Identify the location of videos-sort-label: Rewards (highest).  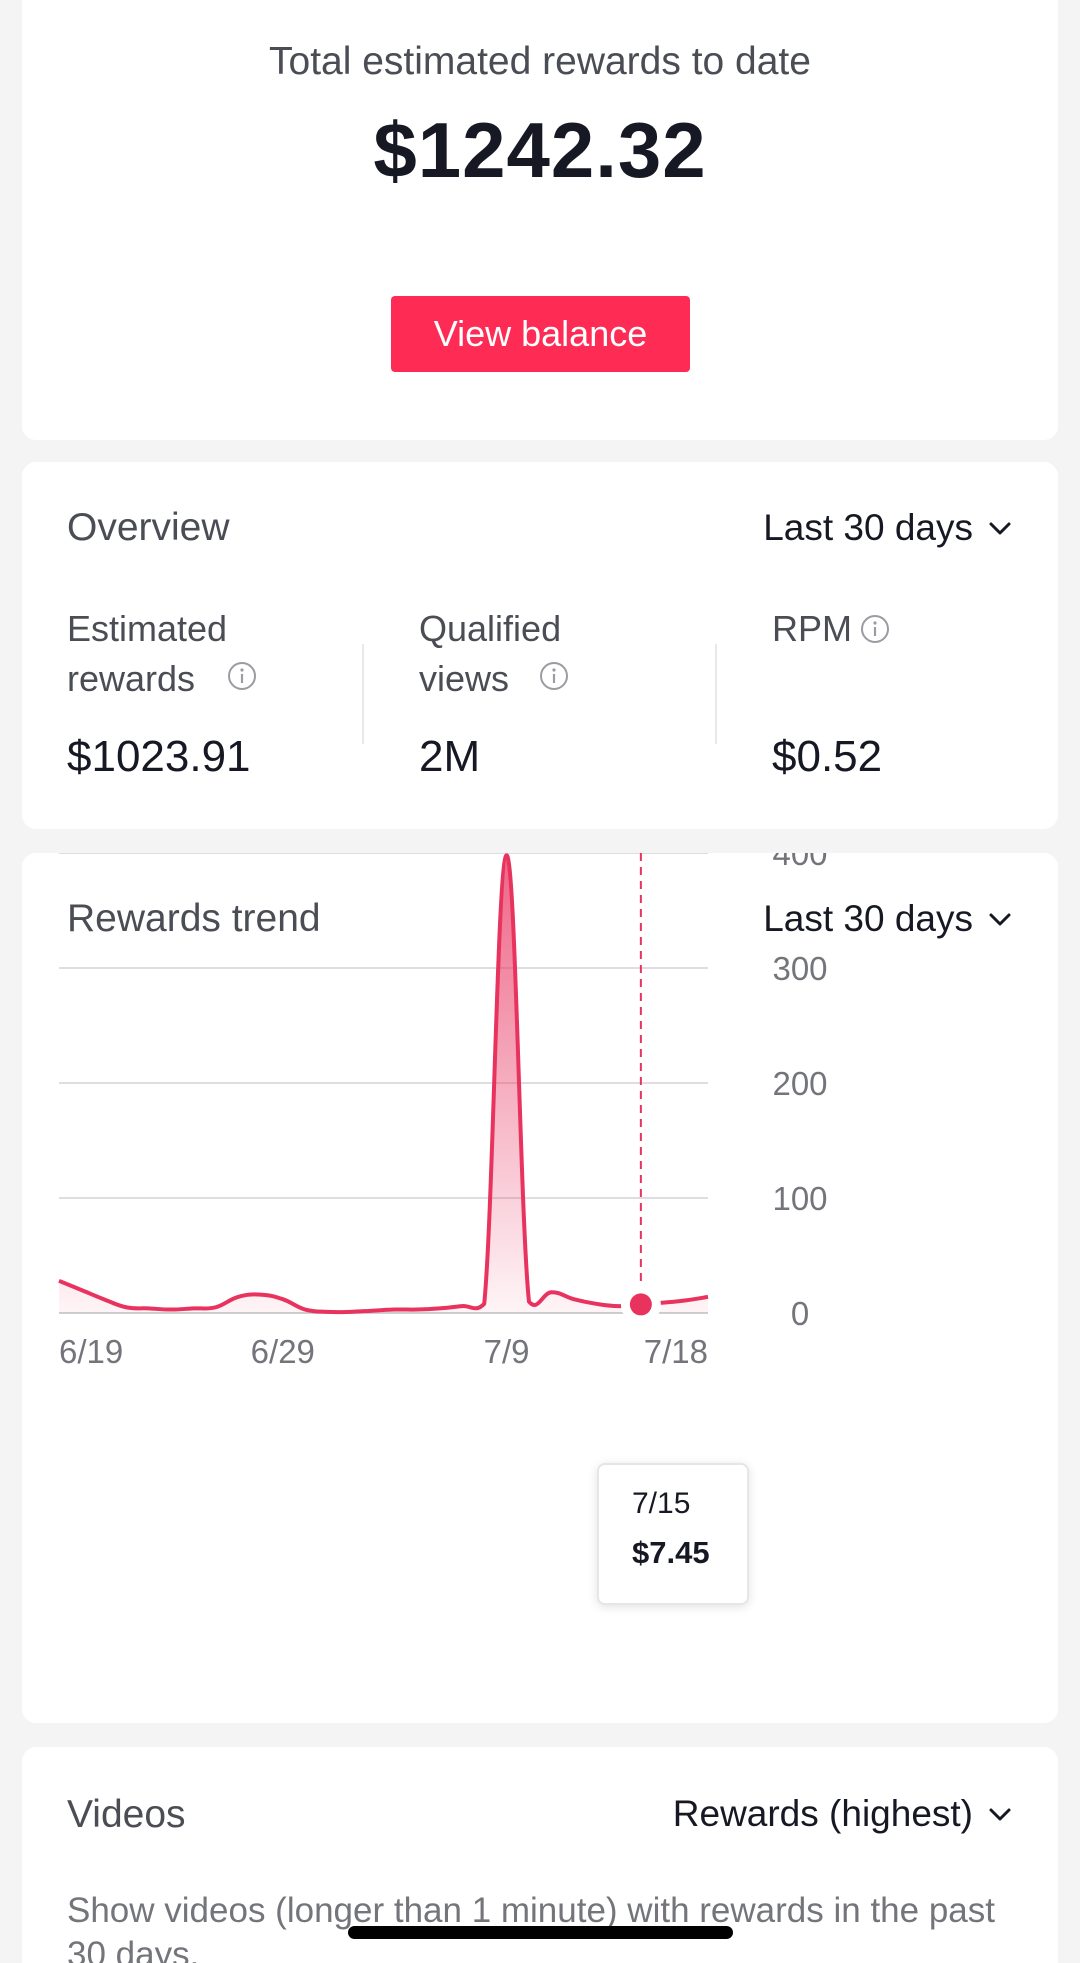
(822, 1813).